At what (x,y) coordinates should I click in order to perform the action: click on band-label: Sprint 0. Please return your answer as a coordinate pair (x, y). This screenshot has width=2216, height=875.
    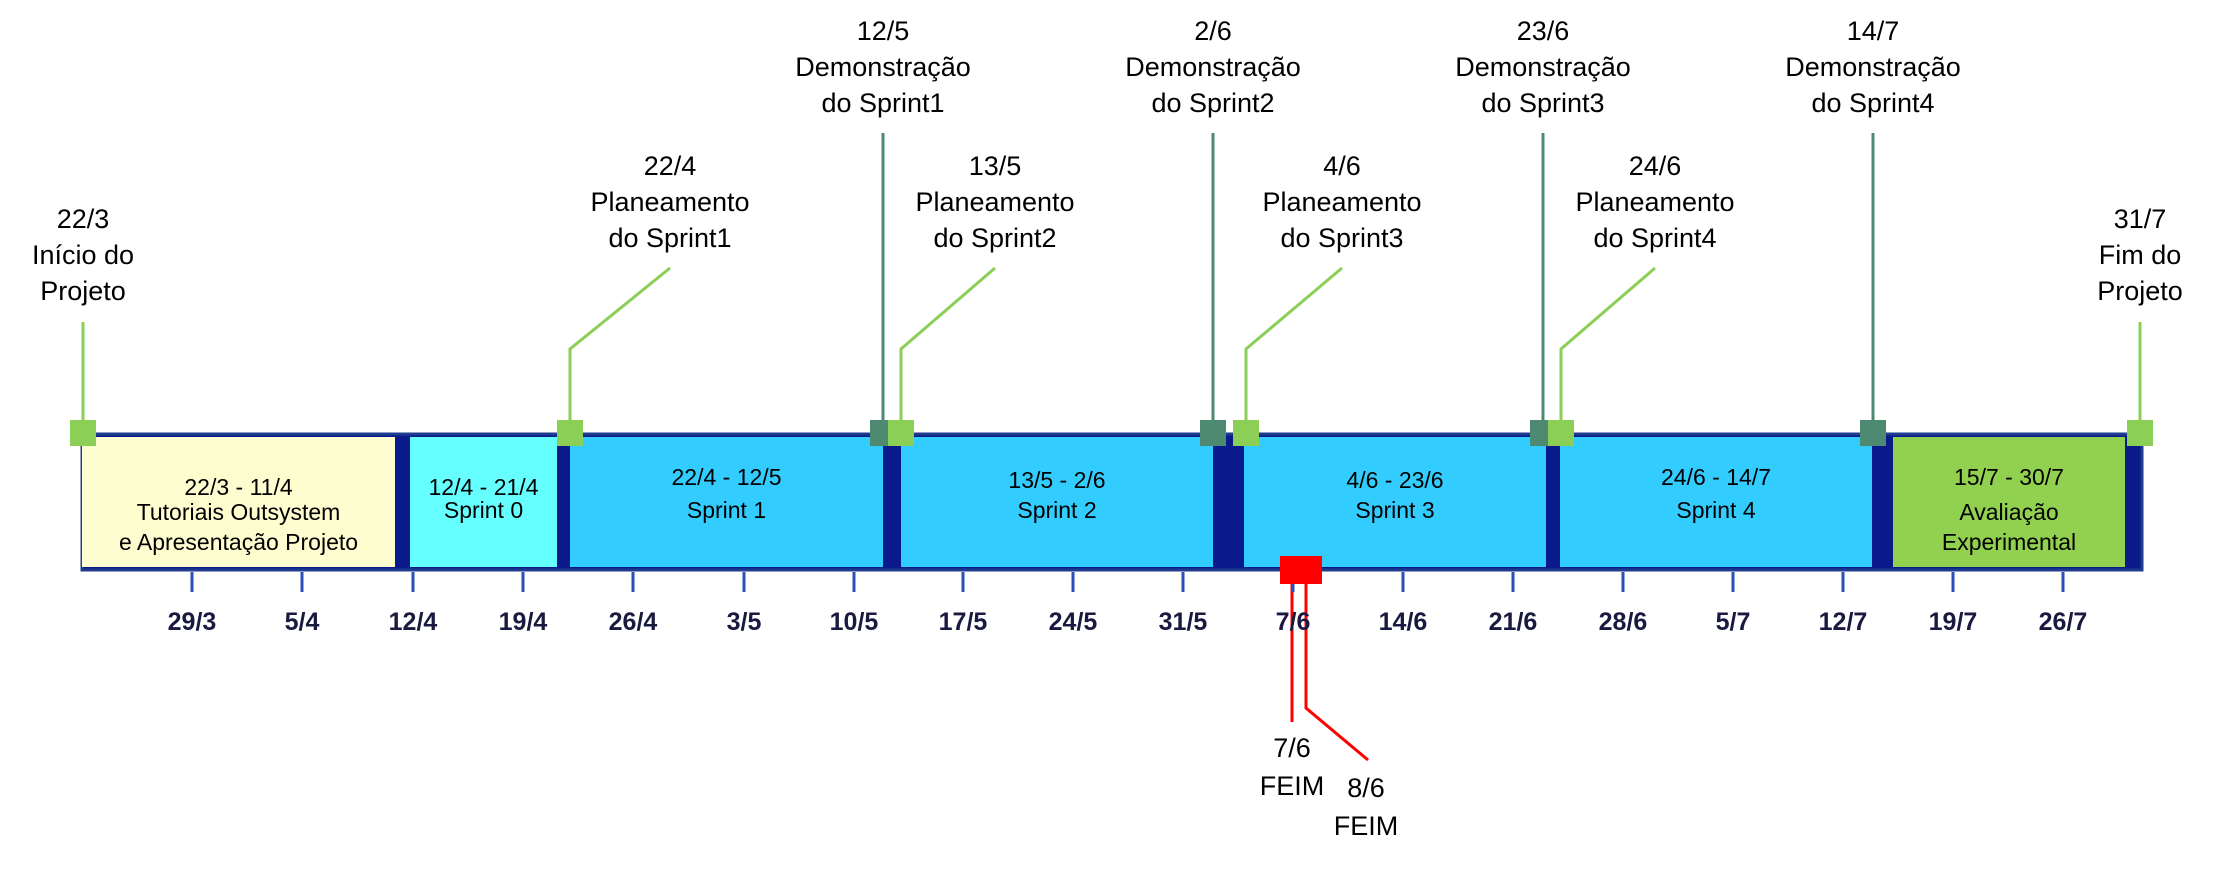
    Looking at the image, I should click on (483, 510).